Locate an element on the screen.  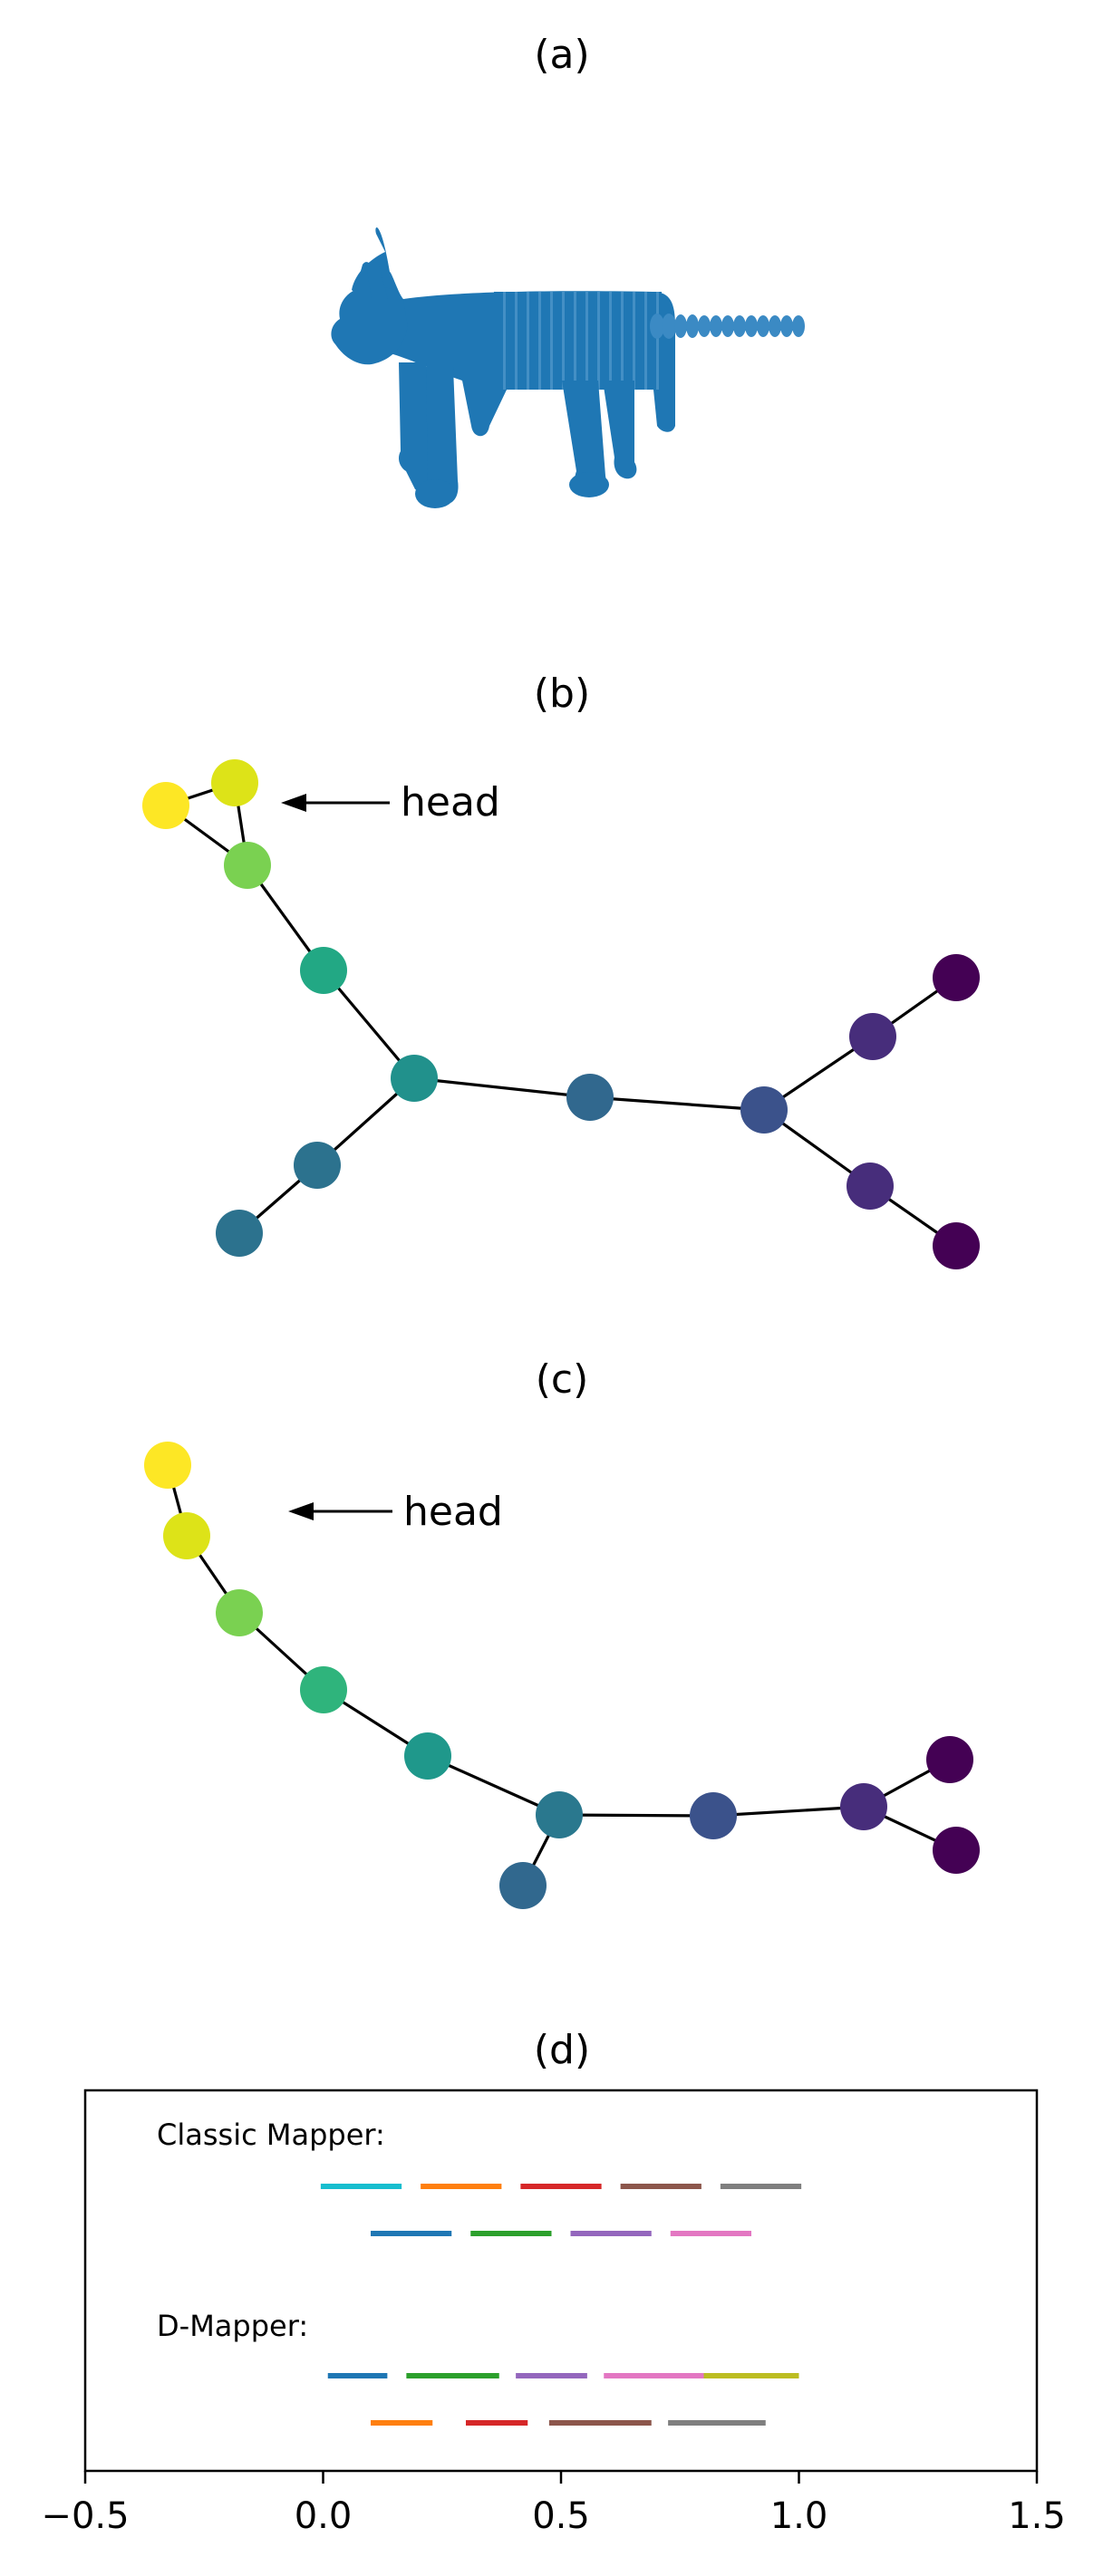
cat-head is located at coordinates (369, 313).